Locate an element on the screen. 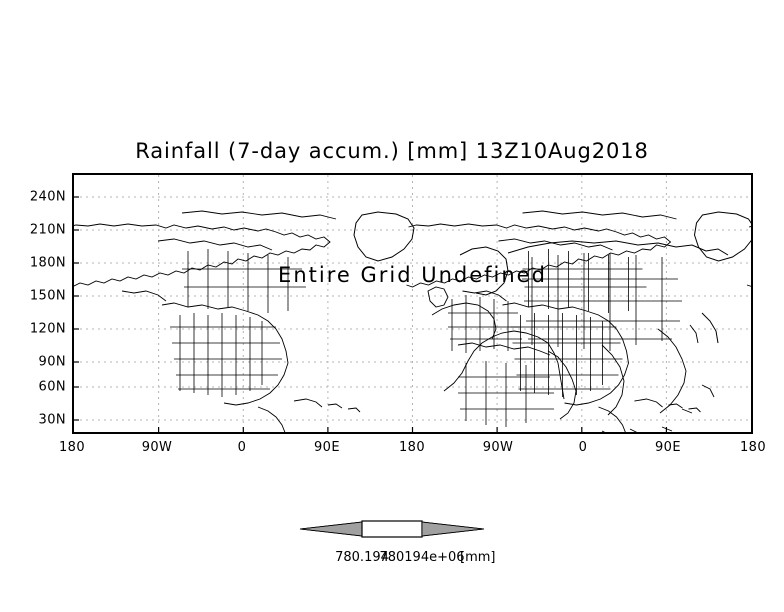 Image resolution: width=784 pixels, height=612 pixels. colorbar-max-label: 780194e+06 is located at coordinates (422, 557).